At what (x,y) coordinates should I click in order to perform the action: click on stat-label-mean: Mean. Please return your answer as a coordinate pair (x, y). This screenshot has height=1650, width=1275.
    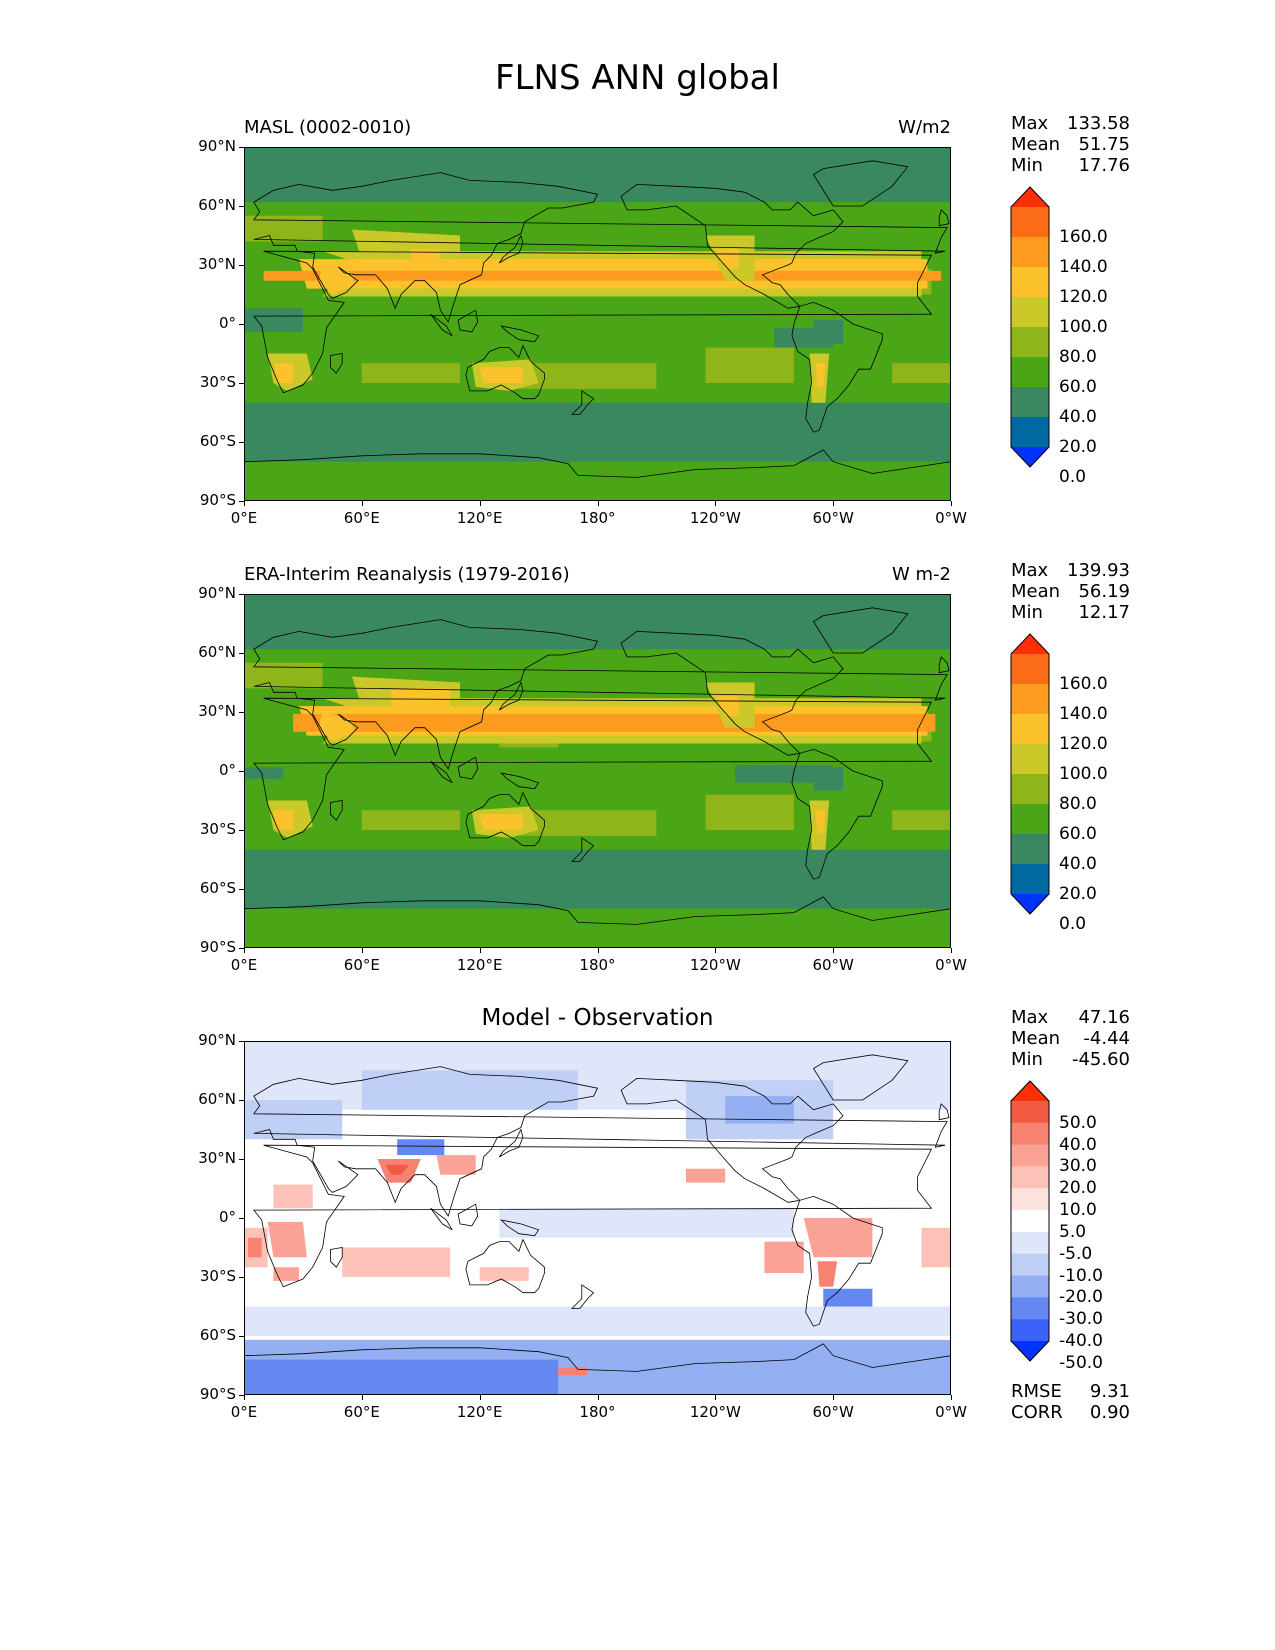
    Looking at the image, I should click on (1036, 144).